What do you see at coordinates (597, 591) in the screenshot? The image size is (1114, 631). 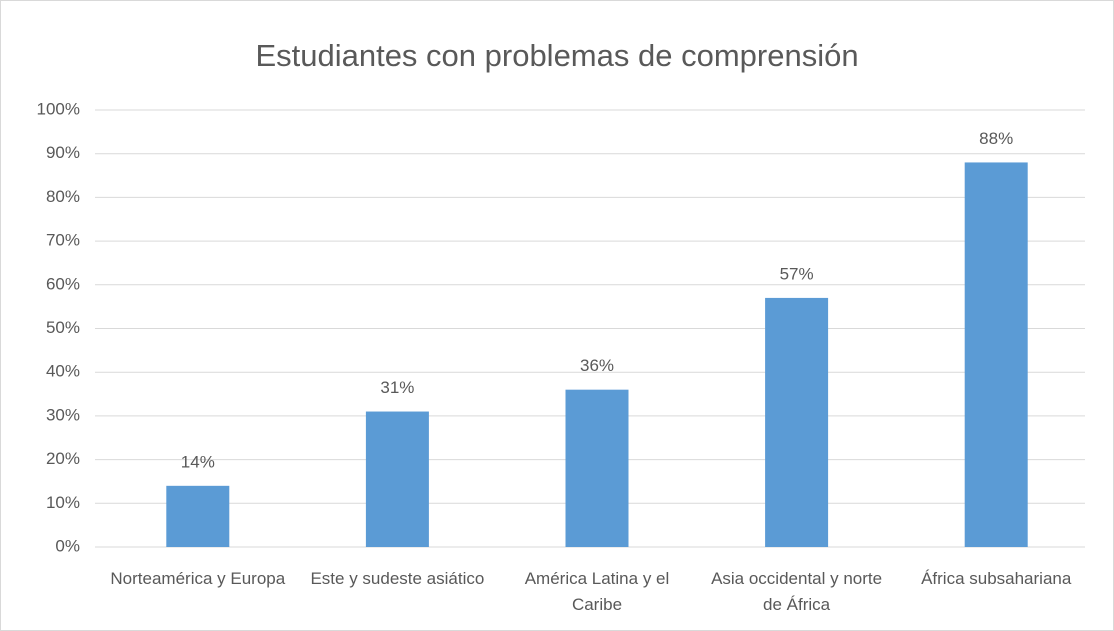 I see `x-tick-label: América Latina y el Caribe` at bounding box center [597, 591].